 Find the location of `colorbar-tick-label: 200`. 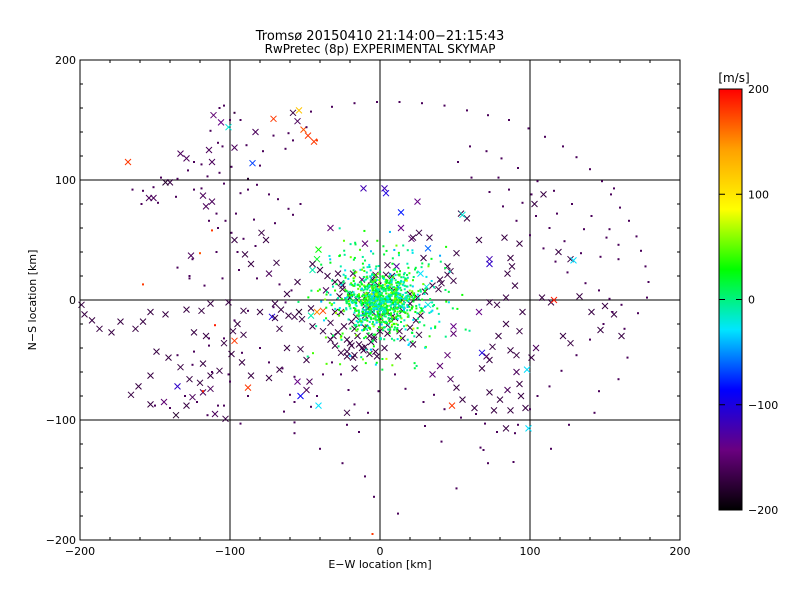

colorbar-tick-label: 200 is located at coordinates (758, 89).